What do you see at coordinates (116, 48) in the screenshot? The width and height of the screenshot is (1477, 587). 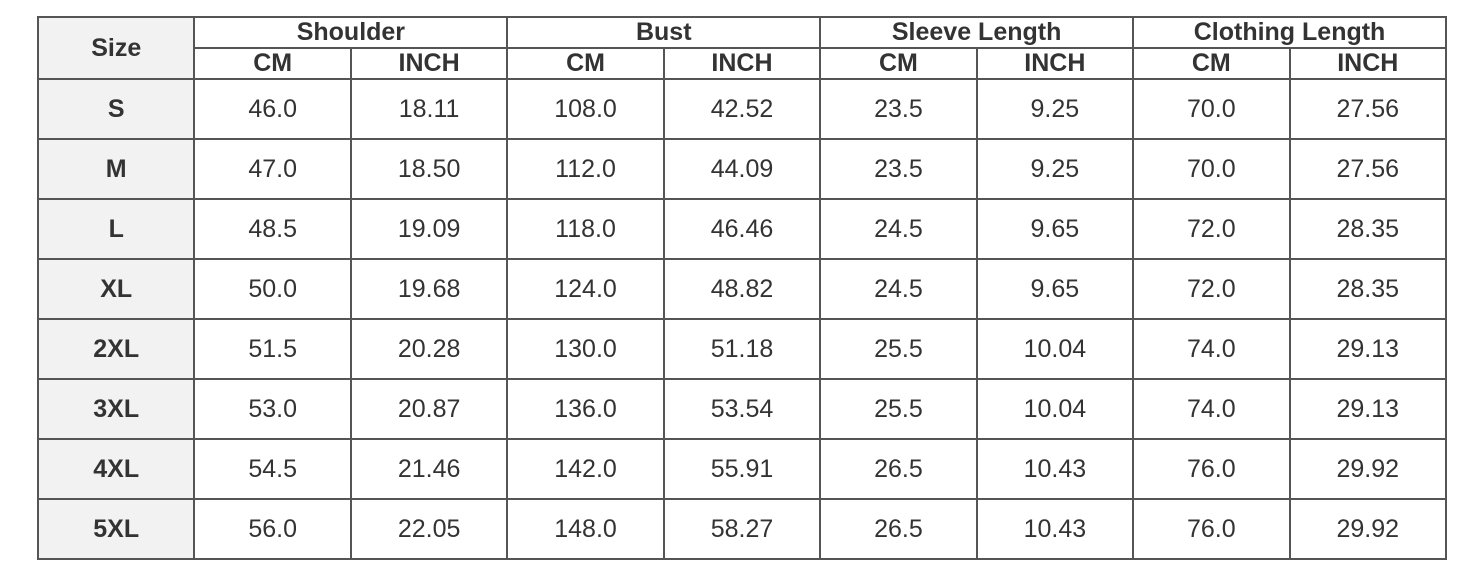 I see `size-header: Size` at bounding box center [116, 48].